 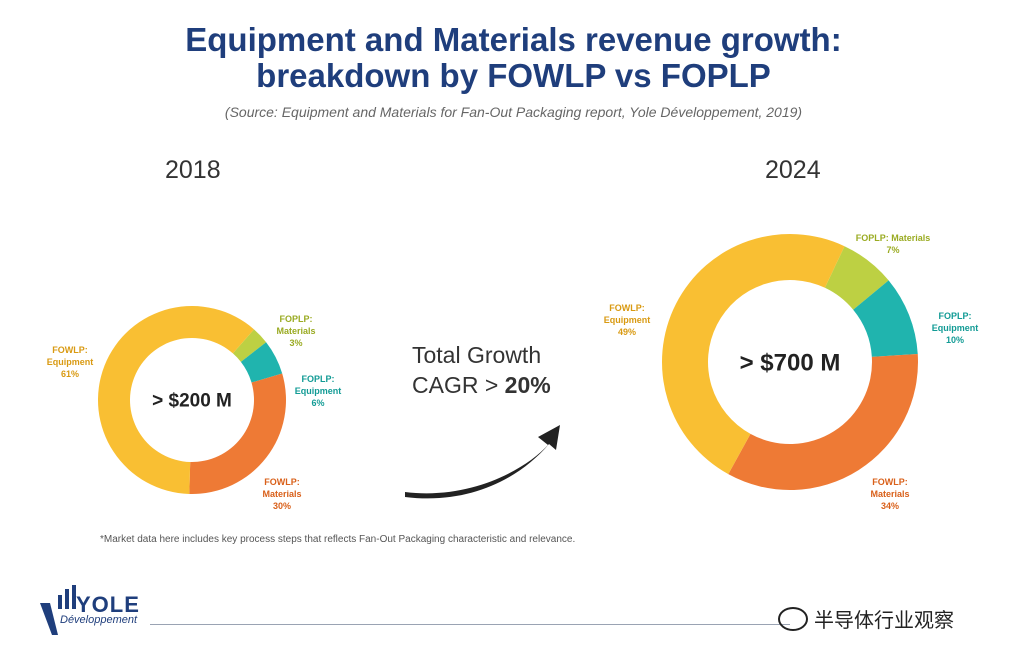 What do you see at coordinates (513, 75) in the screenshot?
I see `title-line-2: breakdown by FOWLP vs FOPLP` at bounding box center [513, 75].